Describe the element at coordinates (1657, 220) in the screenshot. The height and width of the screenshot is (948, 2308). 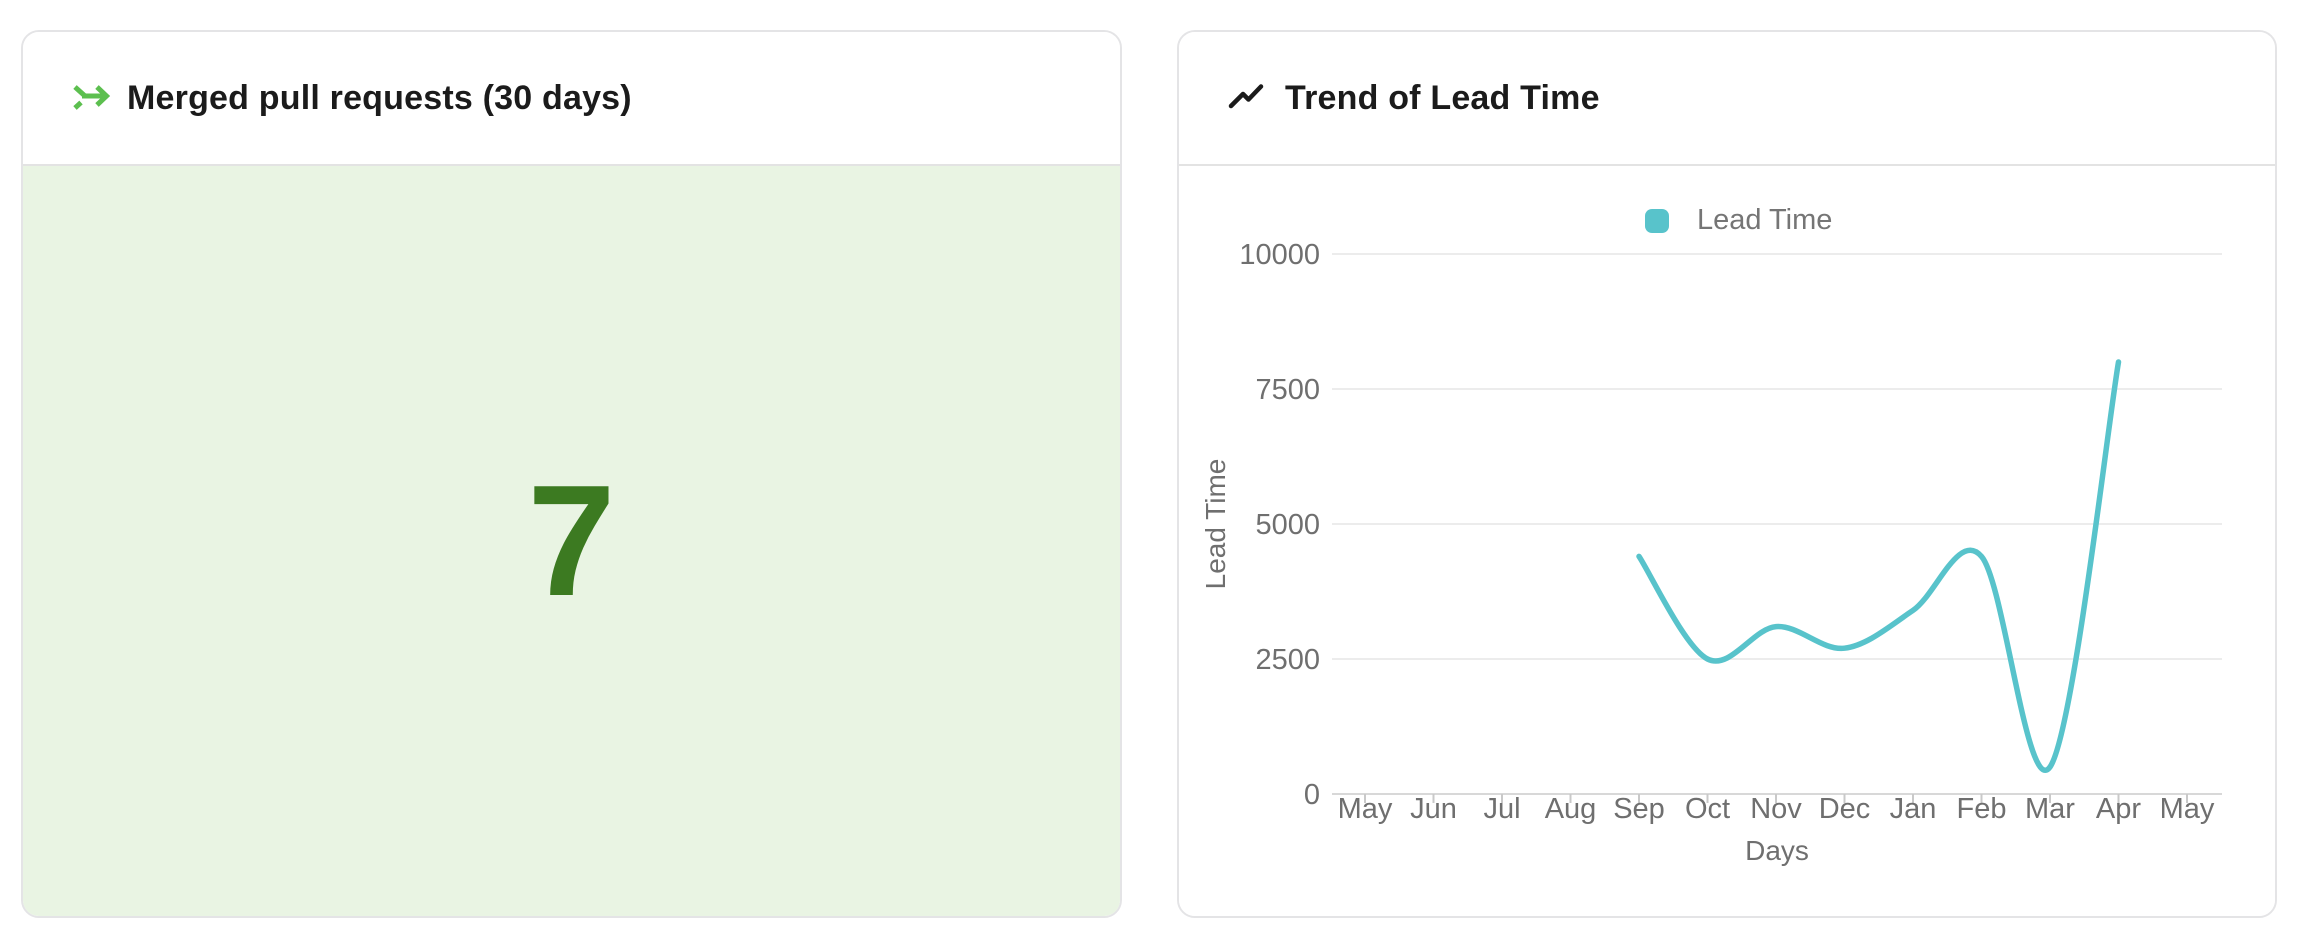
I see `legend-swatch` at that location.